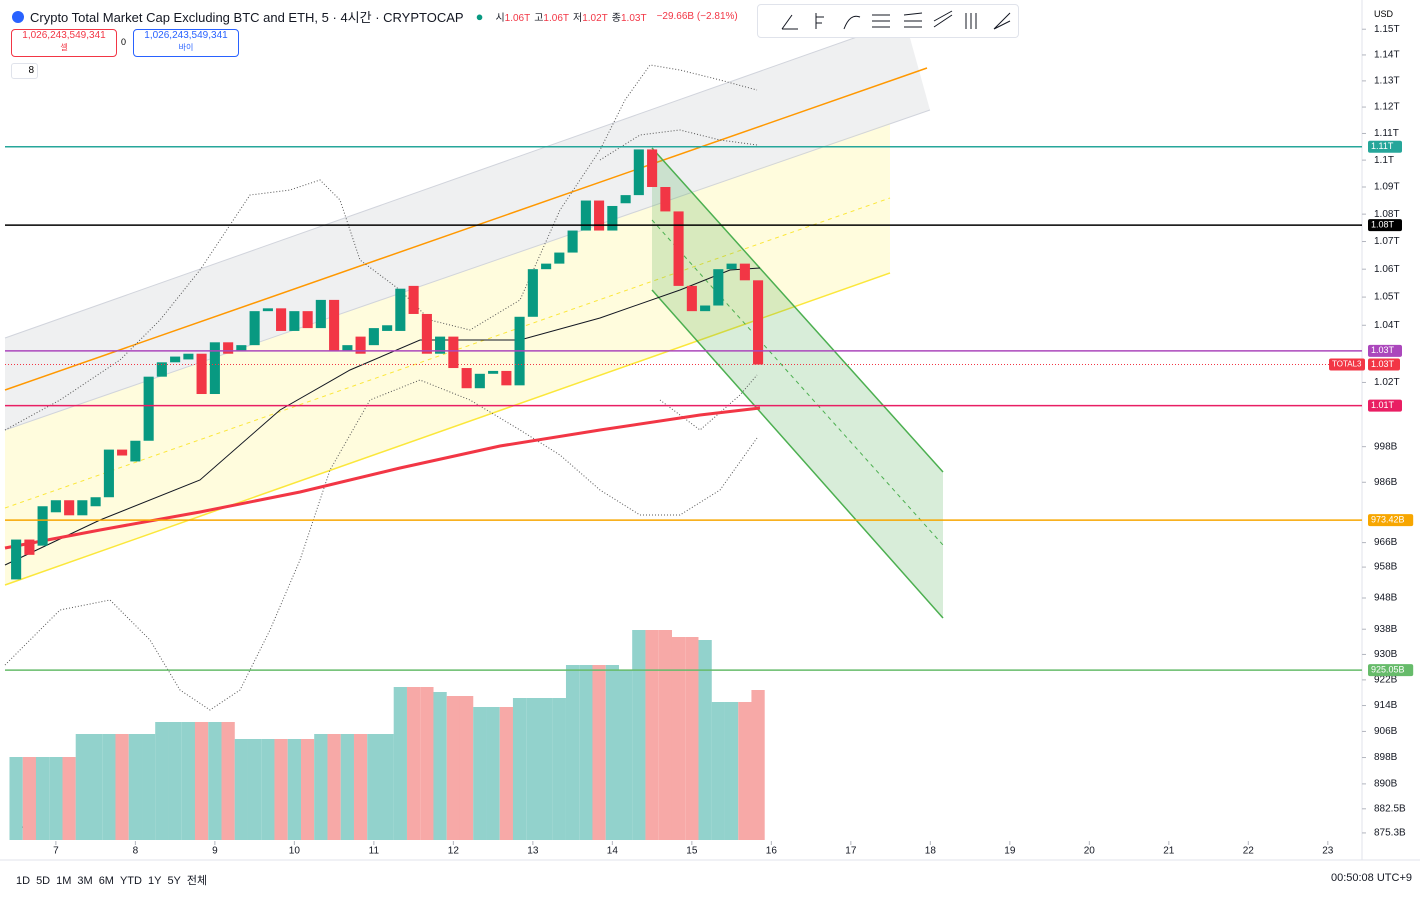  Describe the element at coordinates (186, 43) in the screenshot. I see `buy-button: 1,026,243,549,341 바이` at that location.